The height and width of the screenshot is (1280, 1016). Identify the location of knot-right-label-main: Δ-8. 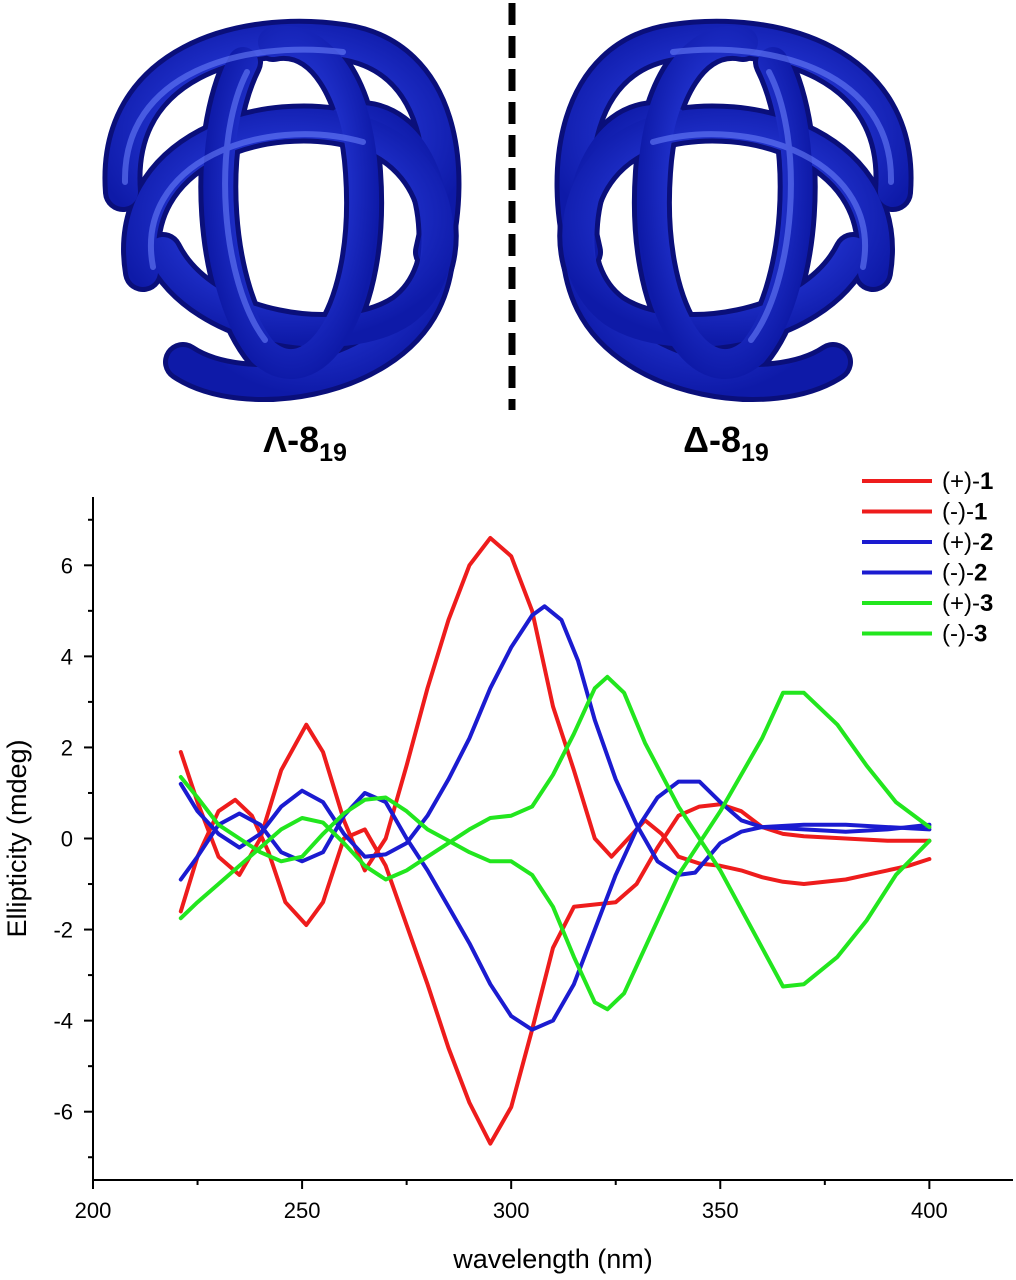
(712, 439).